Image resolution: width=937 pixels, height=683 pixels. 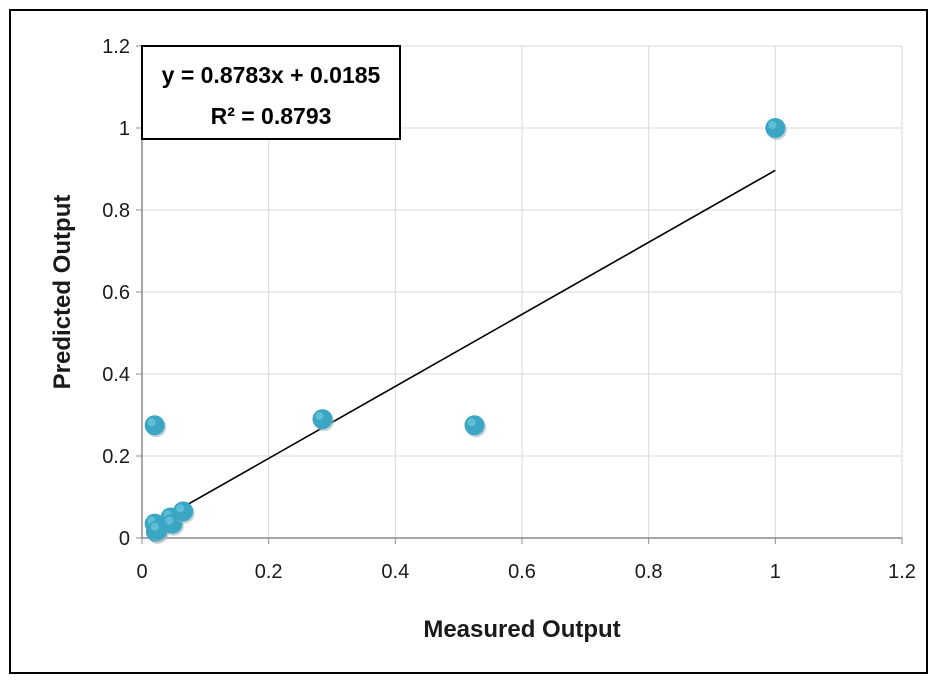 I want to click on x-tick-label: 0.4, so click(x=395, y=572).